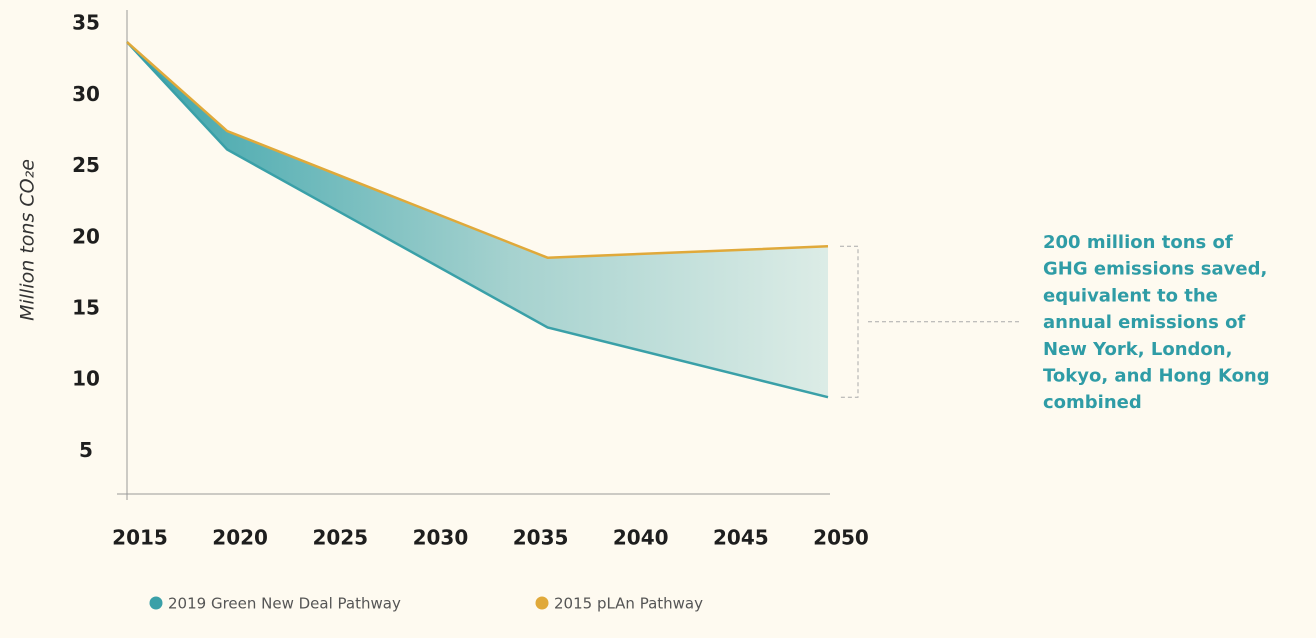 The image size is (1316, 638). I want to click on x-tick-label: 2020, so click(240, 538).